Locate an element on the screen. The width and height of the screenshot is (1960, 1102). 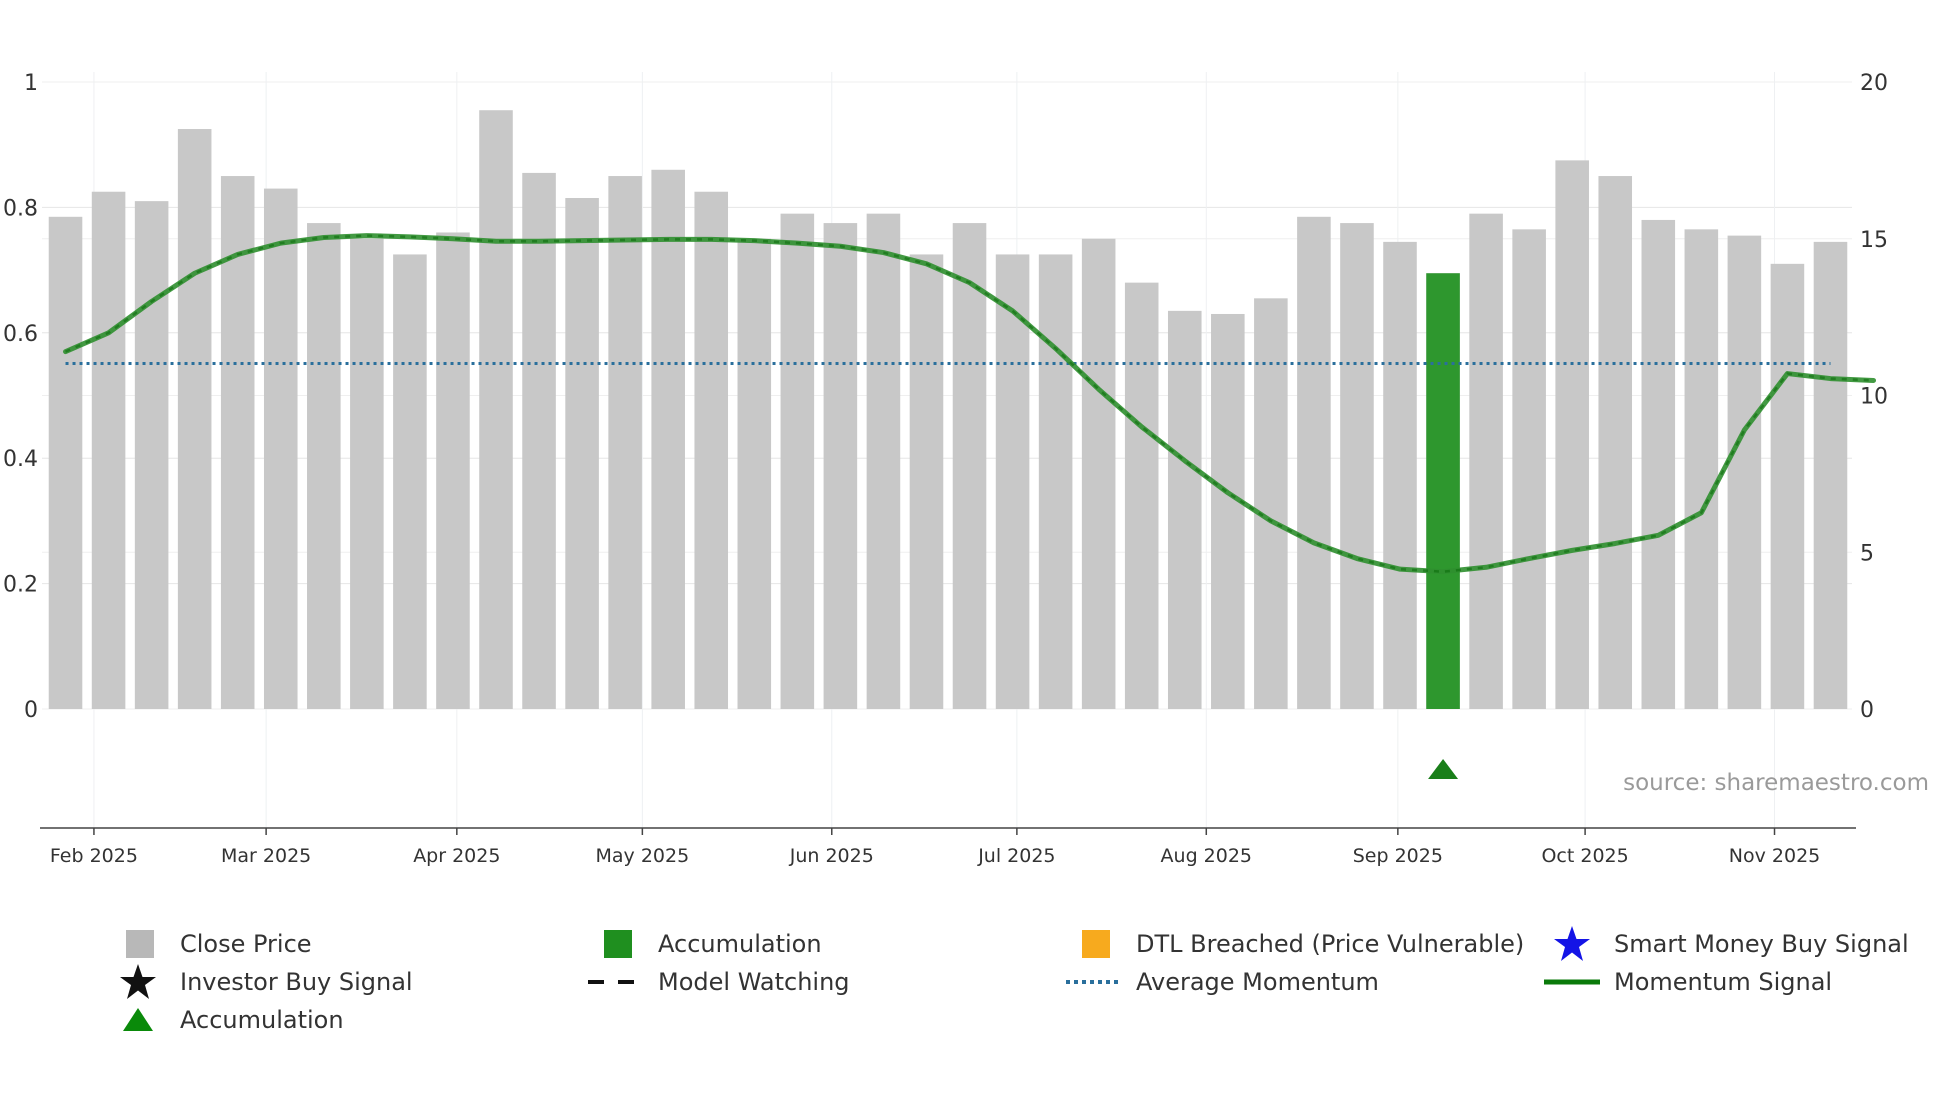
green-square-icon is located at coordinates (618, 944).